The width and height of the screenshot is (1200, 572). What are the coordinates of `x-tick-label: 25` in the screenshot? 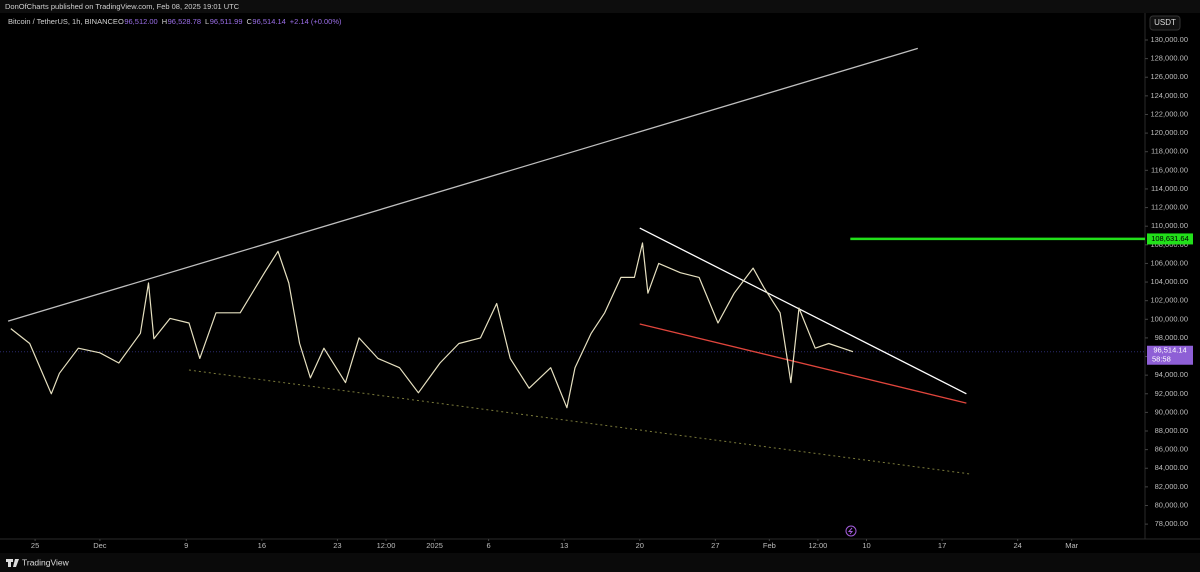 It's located at (35, 545).